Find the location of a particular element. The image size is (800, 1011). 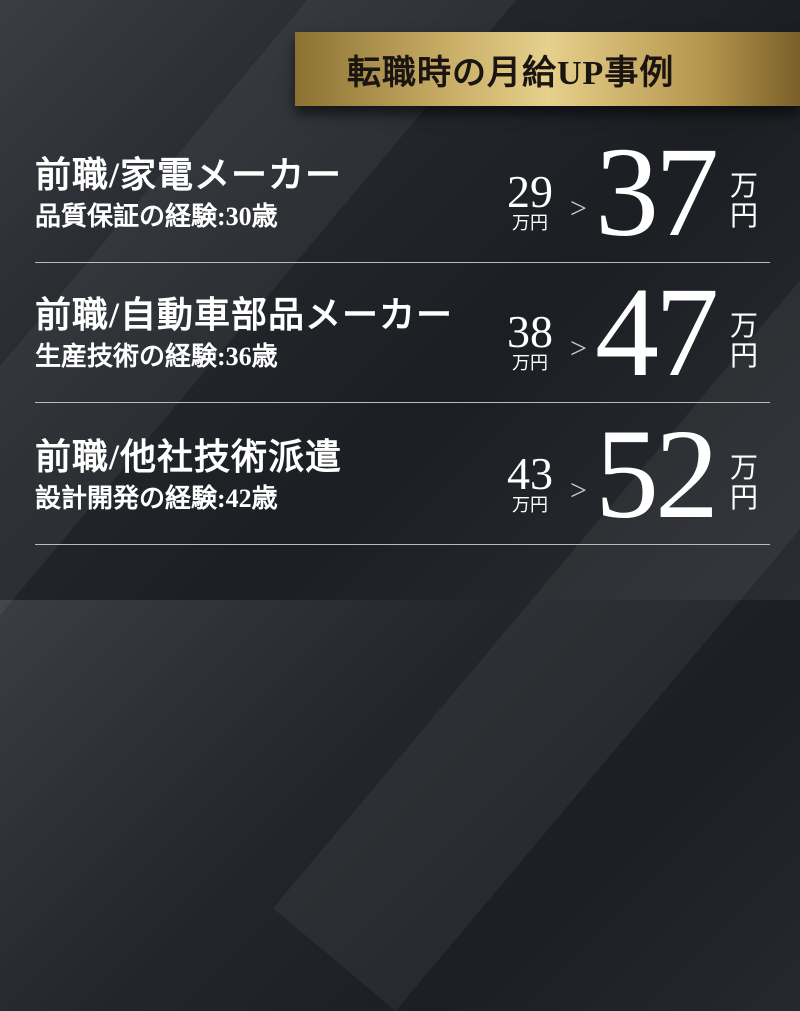

case-row: 前職/自動車部品メーカー 生産技術の経験:36歳 38 万円 > 47 万円 is located at coordinates (402, 332).